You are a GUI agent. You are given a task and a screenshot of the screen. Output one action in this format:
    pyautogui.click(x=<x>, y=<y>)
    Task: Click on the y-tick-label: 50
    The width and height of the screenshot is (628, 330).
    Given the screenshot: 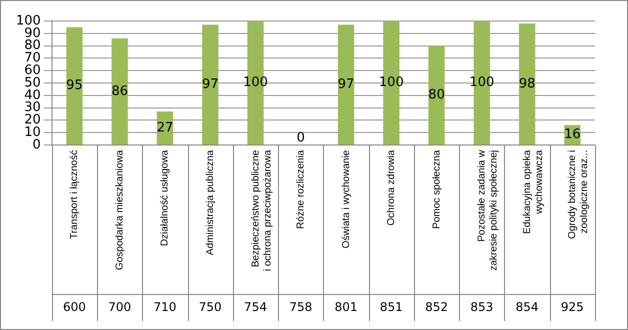 What is the action you would take?
    pyautogui.click(x=32, y=82)
    